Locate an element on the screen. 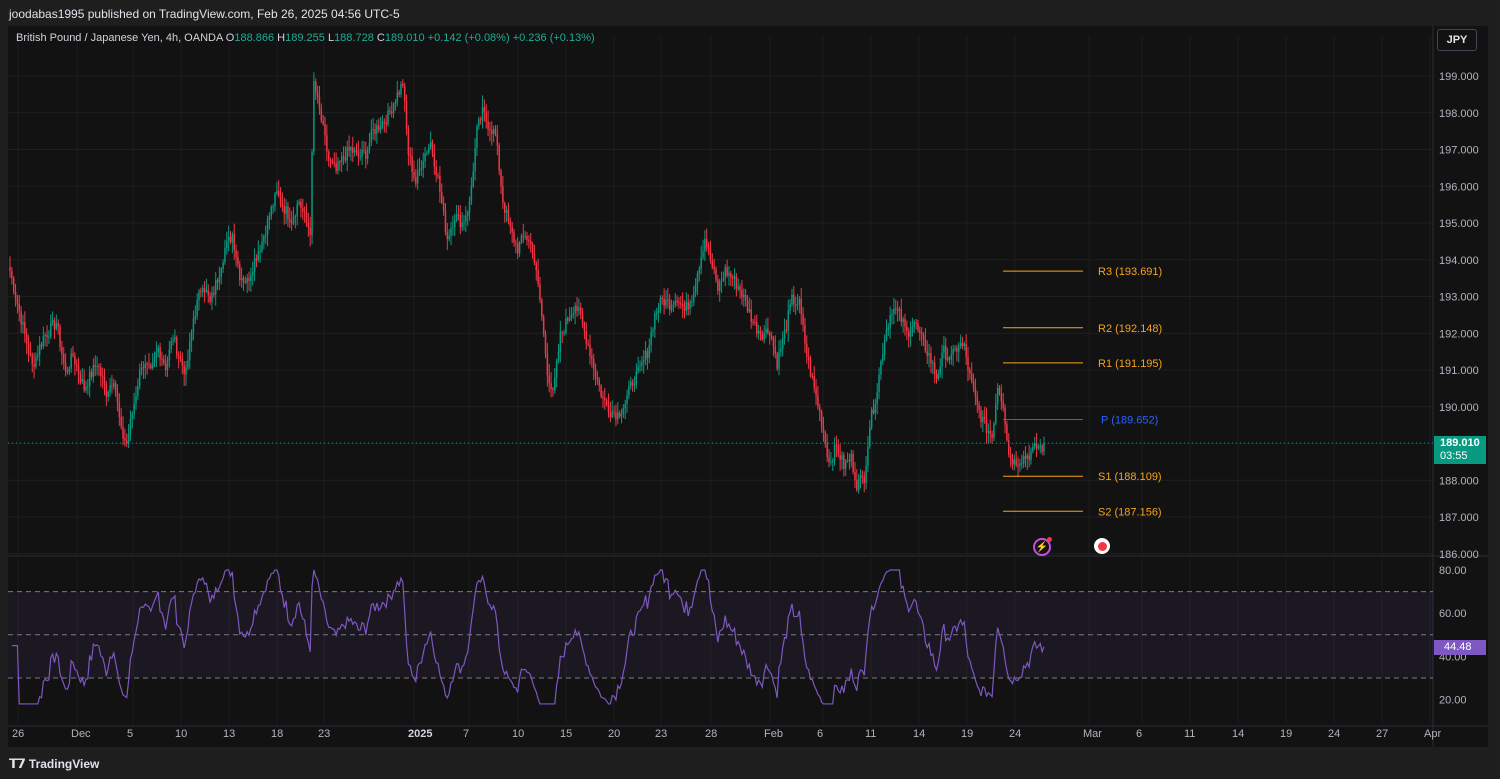 The image size is (1500, 779). price-tick-label: 194.000 is located at coordinates (1459, 261).